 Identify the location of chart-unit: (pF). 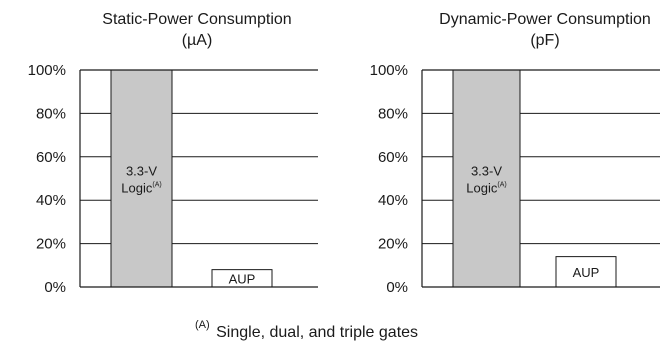
(544, 40).